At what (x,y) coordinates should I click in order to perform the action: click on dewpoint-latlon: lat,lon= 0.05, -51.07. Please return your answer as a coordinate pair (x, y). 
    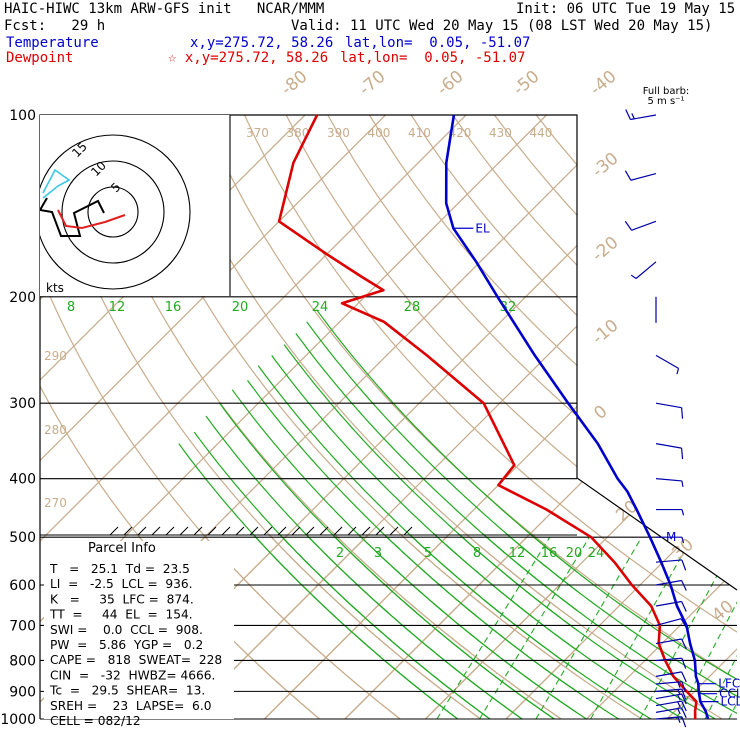
    Looking at the image, I should click on (433, 58).